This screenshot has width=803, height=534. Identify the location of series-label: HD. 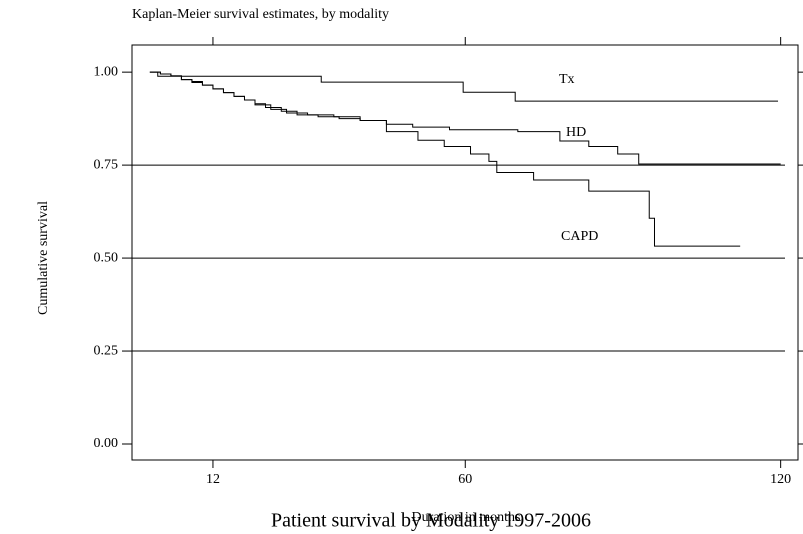
(576, 132).